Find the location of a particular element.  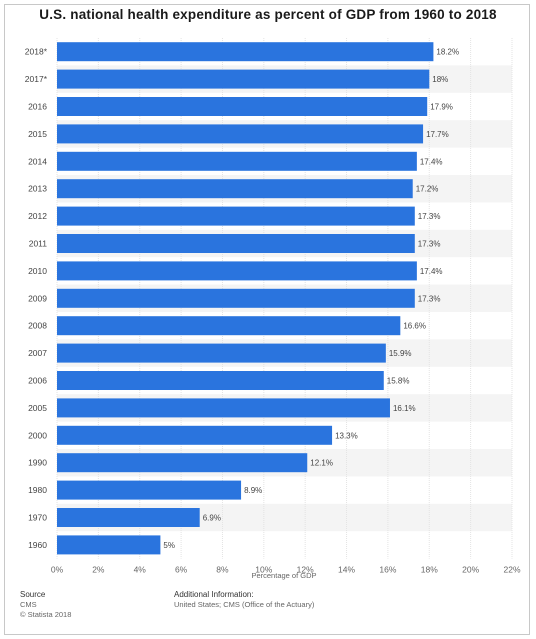

value-label: 17.9% is located at coordinates (441, 107).